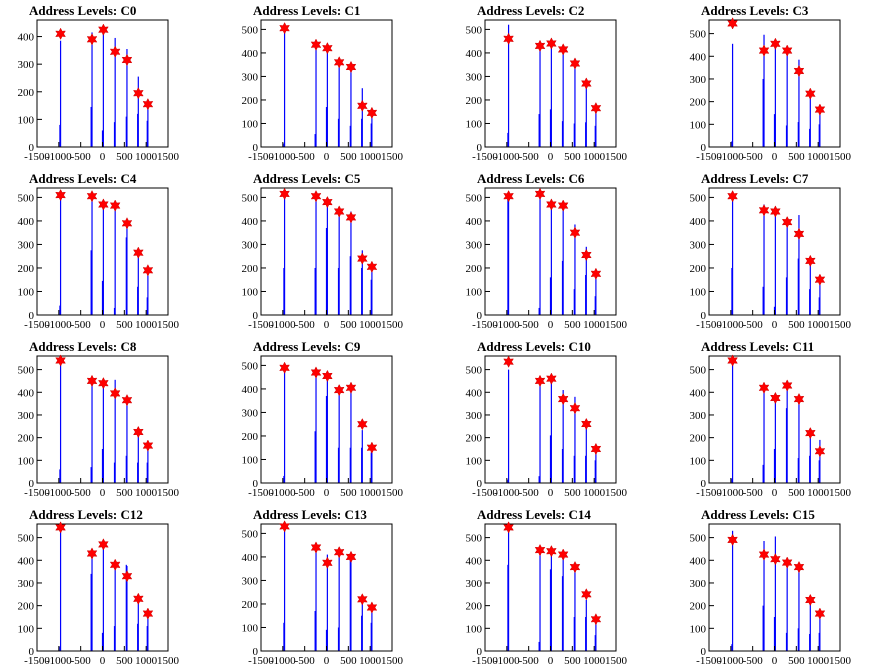 The image size is (896, 672). Describe the element at coordinates (531, 178) in the screenshot. I see `panel-title: Address Levels: C6` at that location.